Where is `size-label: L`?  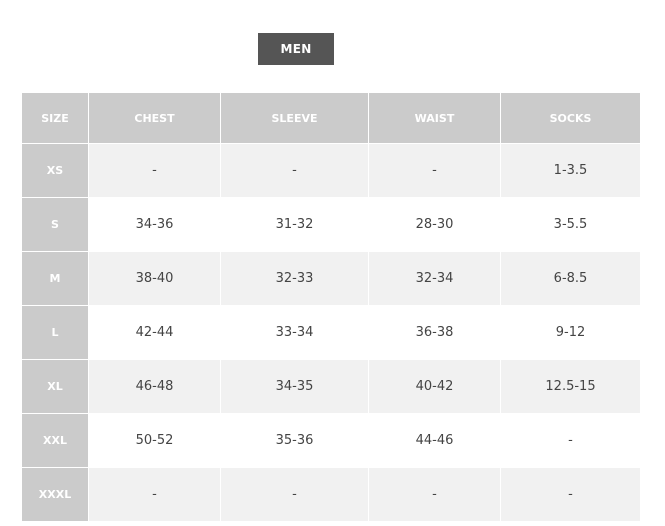 size-label: L is located at coordinates (55, 332).